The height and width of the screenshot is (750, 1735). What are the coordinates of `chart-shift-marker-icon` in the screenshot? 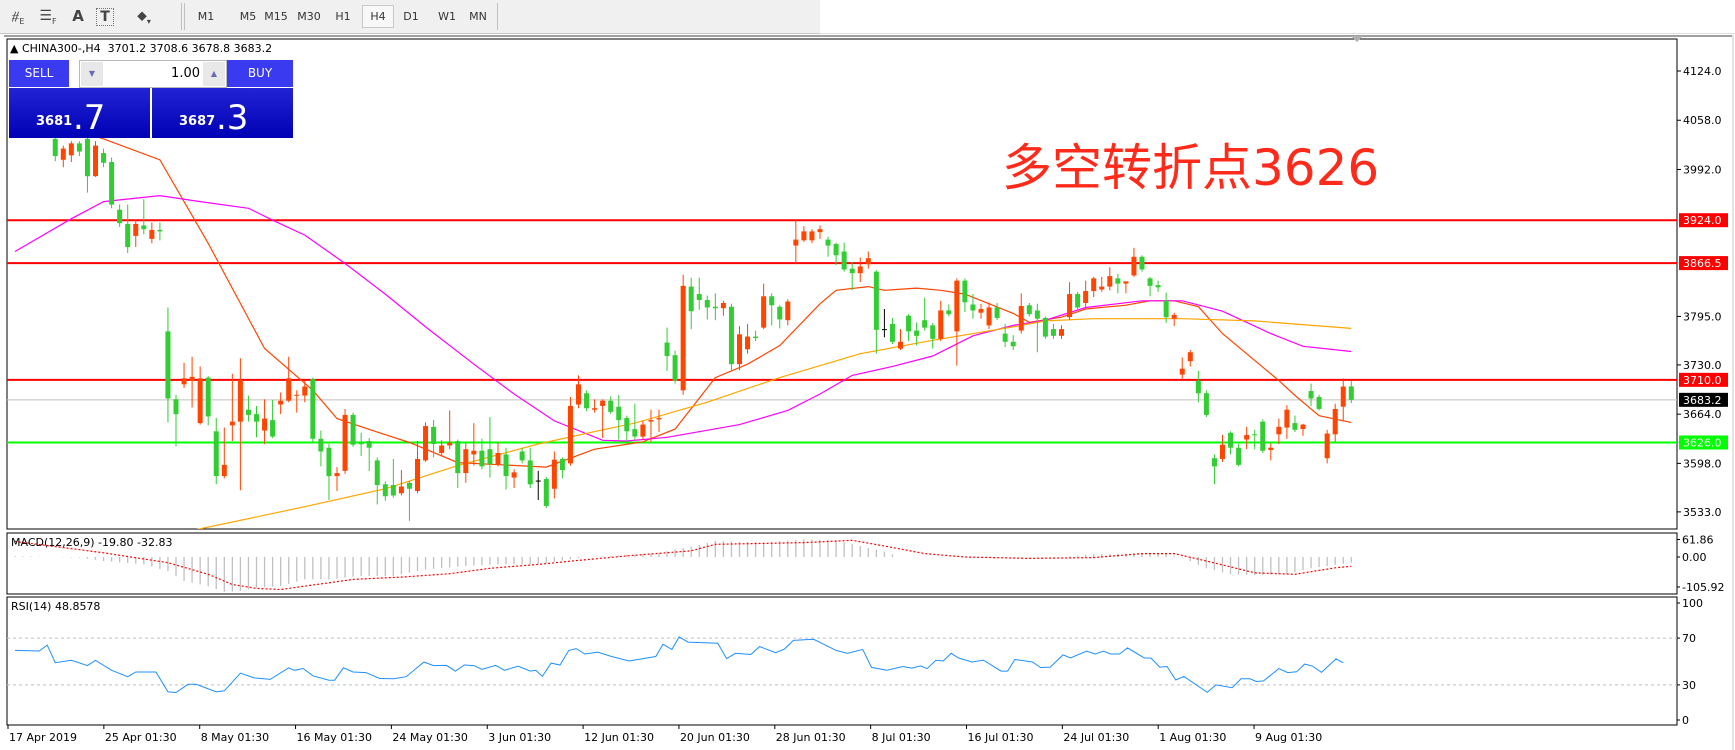 It's located at (1357, 39).